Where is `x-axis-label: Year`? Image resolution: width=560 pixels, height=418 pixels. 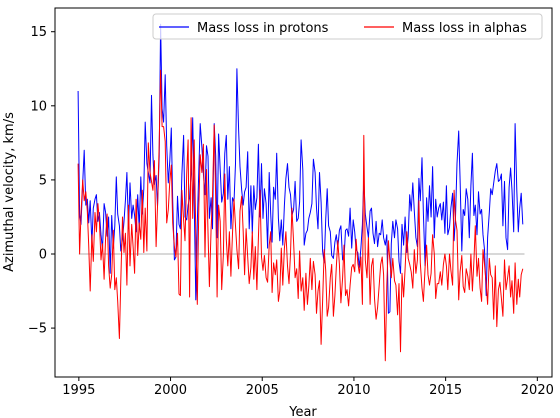 x-axis-label: Year is located at coordinates (302, 411).